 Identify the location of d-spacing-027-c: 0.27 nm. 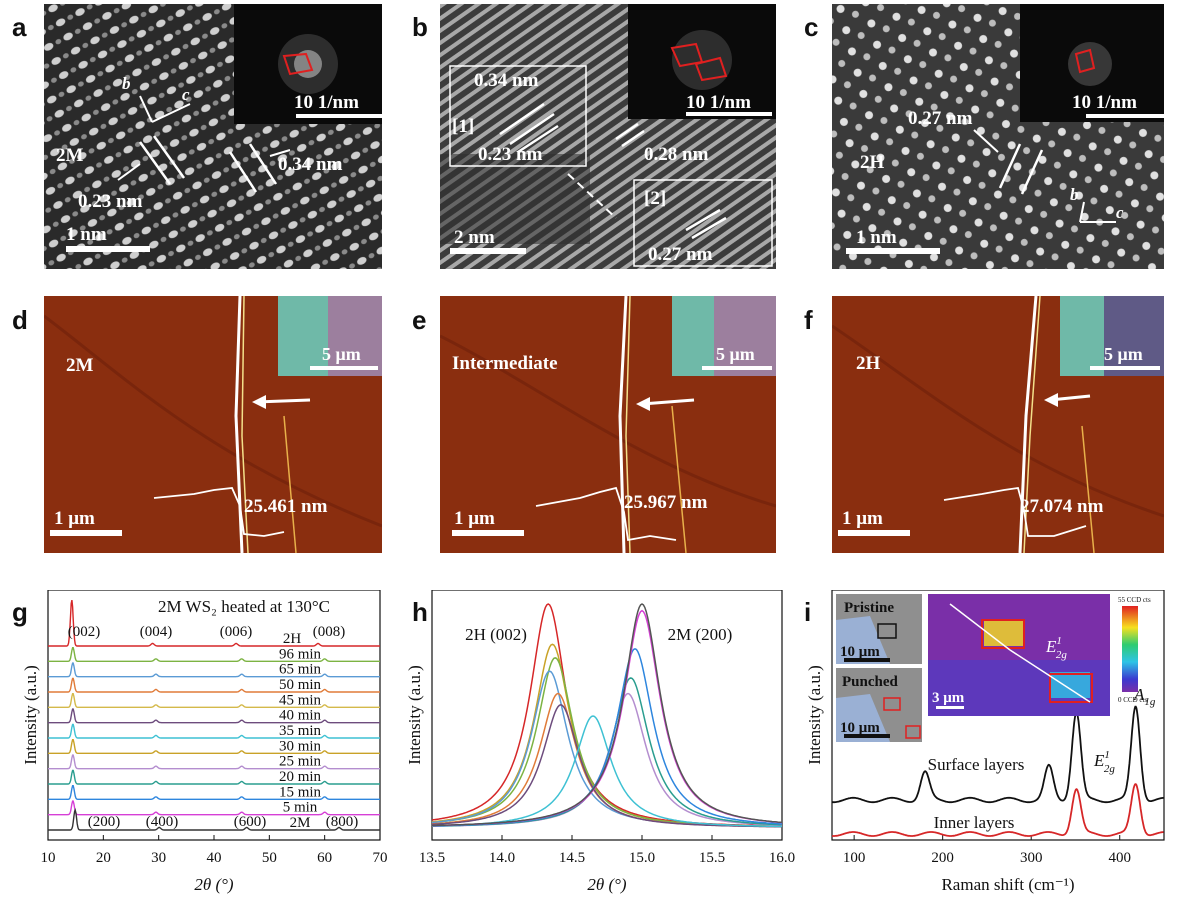
(940, 118).